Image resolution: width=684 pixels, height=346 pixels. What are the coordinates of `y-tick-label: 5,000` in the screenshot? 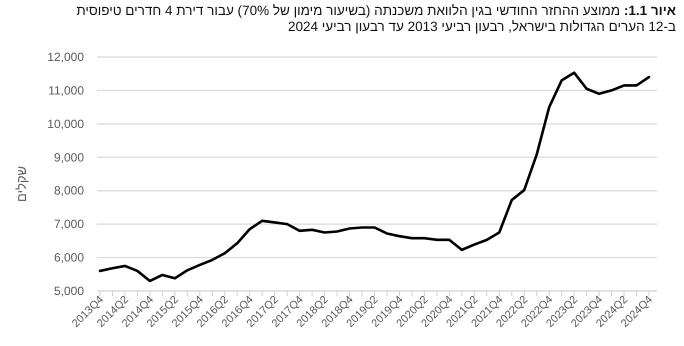 It's located at (69, 291).